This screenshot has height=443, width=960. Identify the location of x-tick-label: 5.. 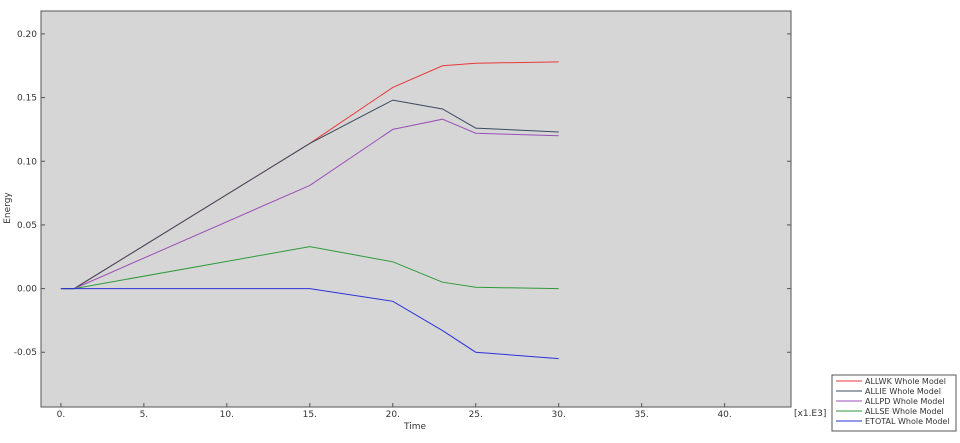
(144, 415).